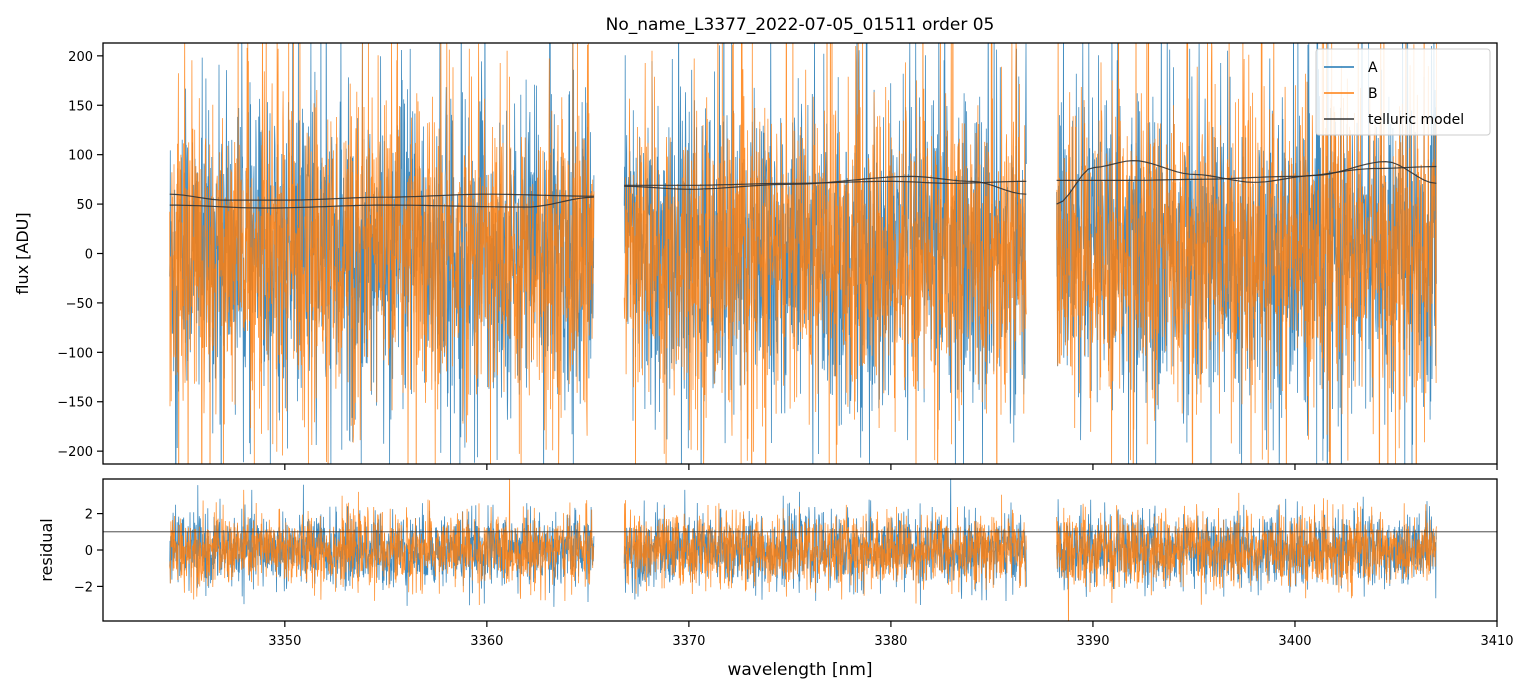 The height and width of the screenshot is (696, 1531). I want to click on x-tick-label: 3400, so click(1294, 641).